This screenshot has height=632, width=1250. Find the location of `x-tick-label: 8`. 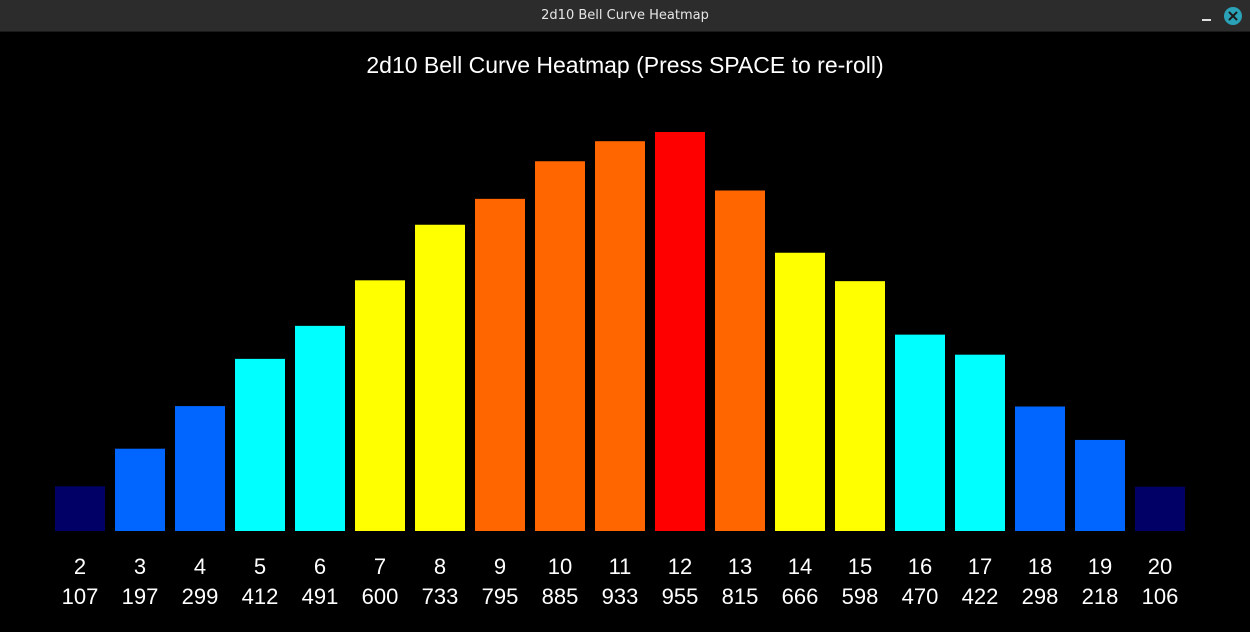

x-tick-label: 8 is located at coordinates (440, 566).